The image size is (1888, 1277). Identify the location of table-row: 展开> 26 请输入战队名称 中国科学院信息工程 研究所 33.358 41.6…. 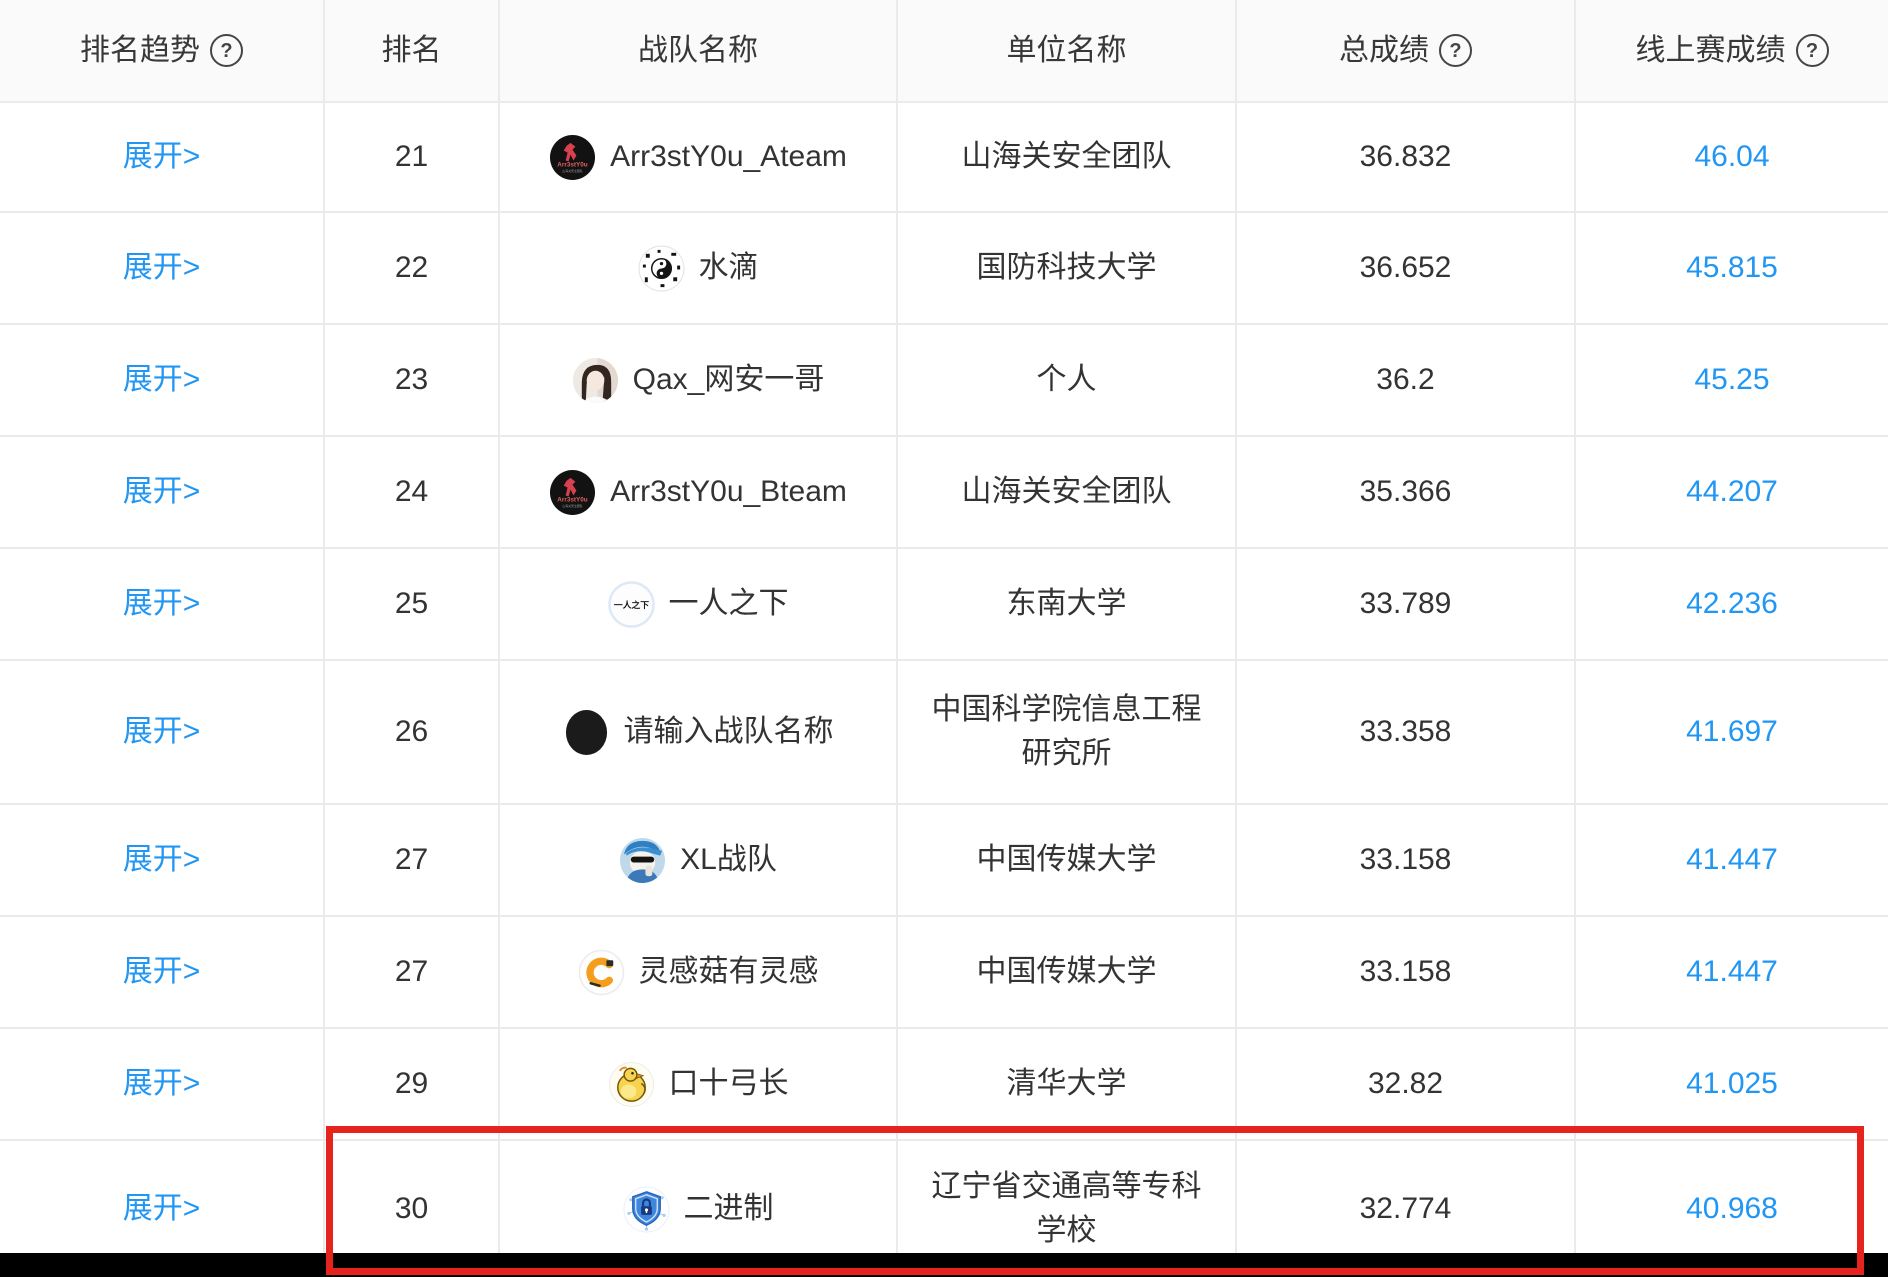
(944, 733).